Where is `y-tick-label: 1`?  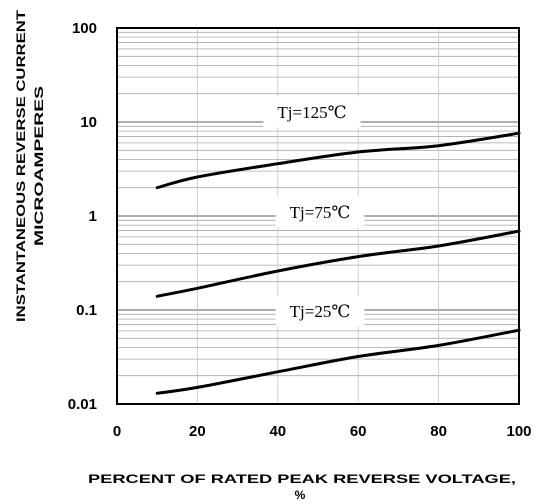 y-tick-label: 1 is located at coordinates (93, 216).